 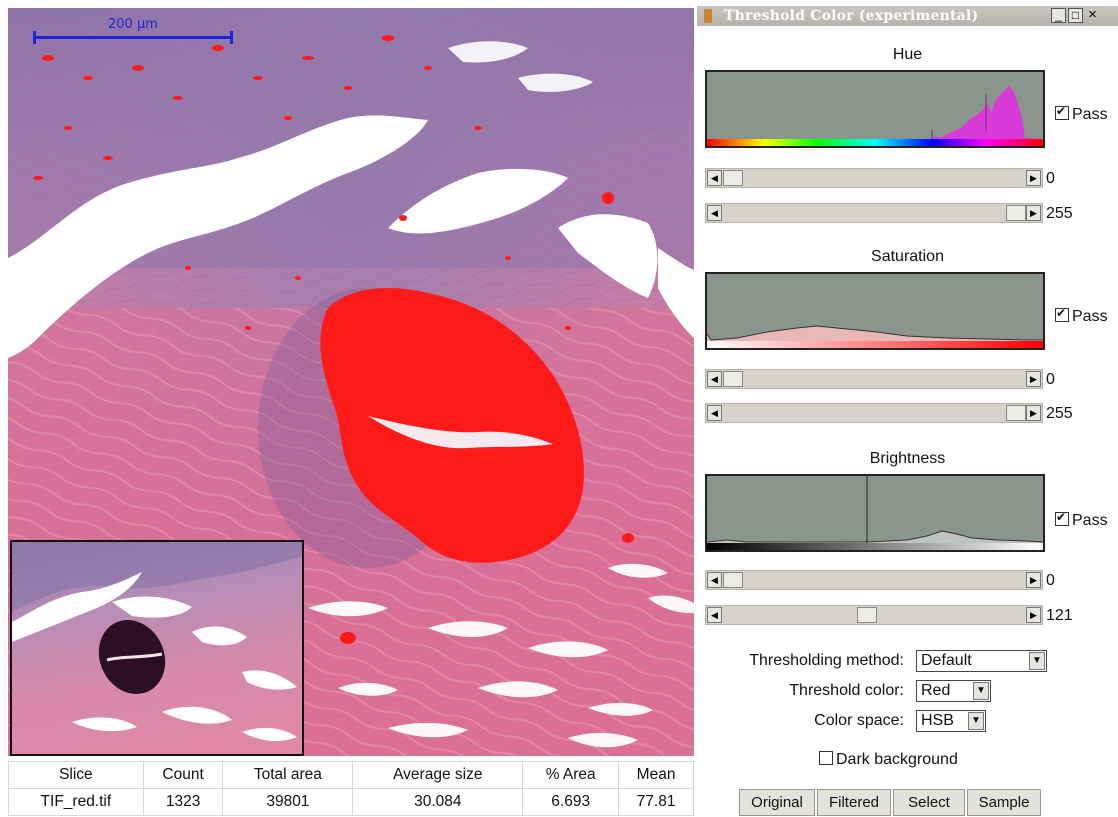 I want to click on select-button: Select, so click(x=929, y=802).